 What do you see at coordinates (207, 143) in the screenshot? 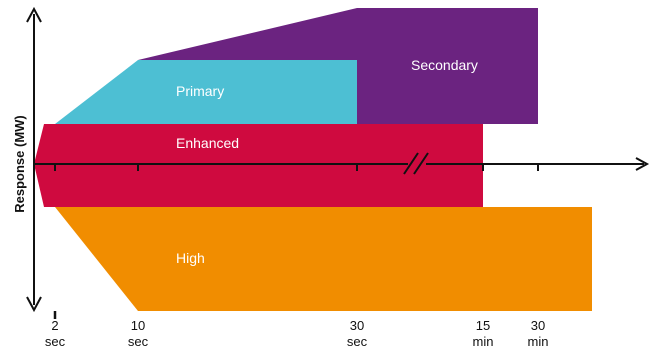
I see `enhanced-label: Enhanced` at bounding box center [207, 143].